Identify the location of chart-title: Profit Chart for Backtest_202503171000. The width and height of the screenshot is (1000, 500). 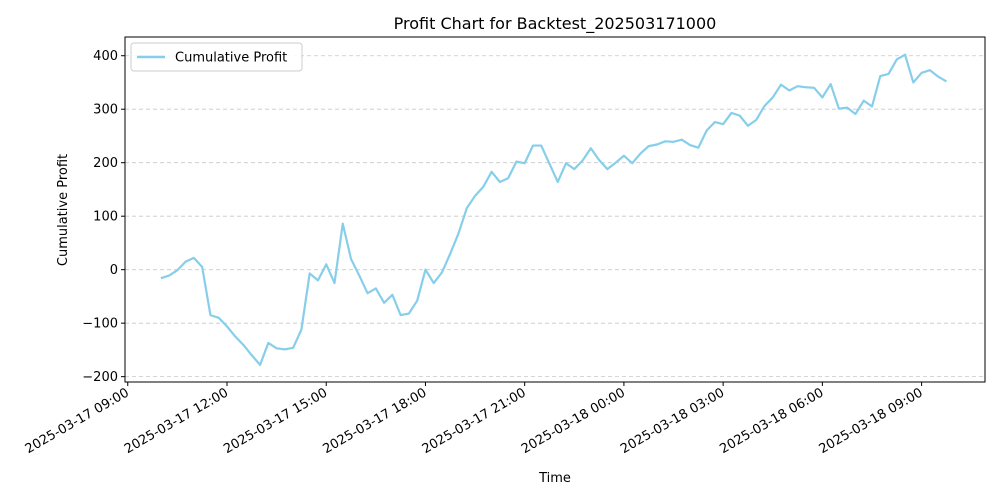
(555, 24).